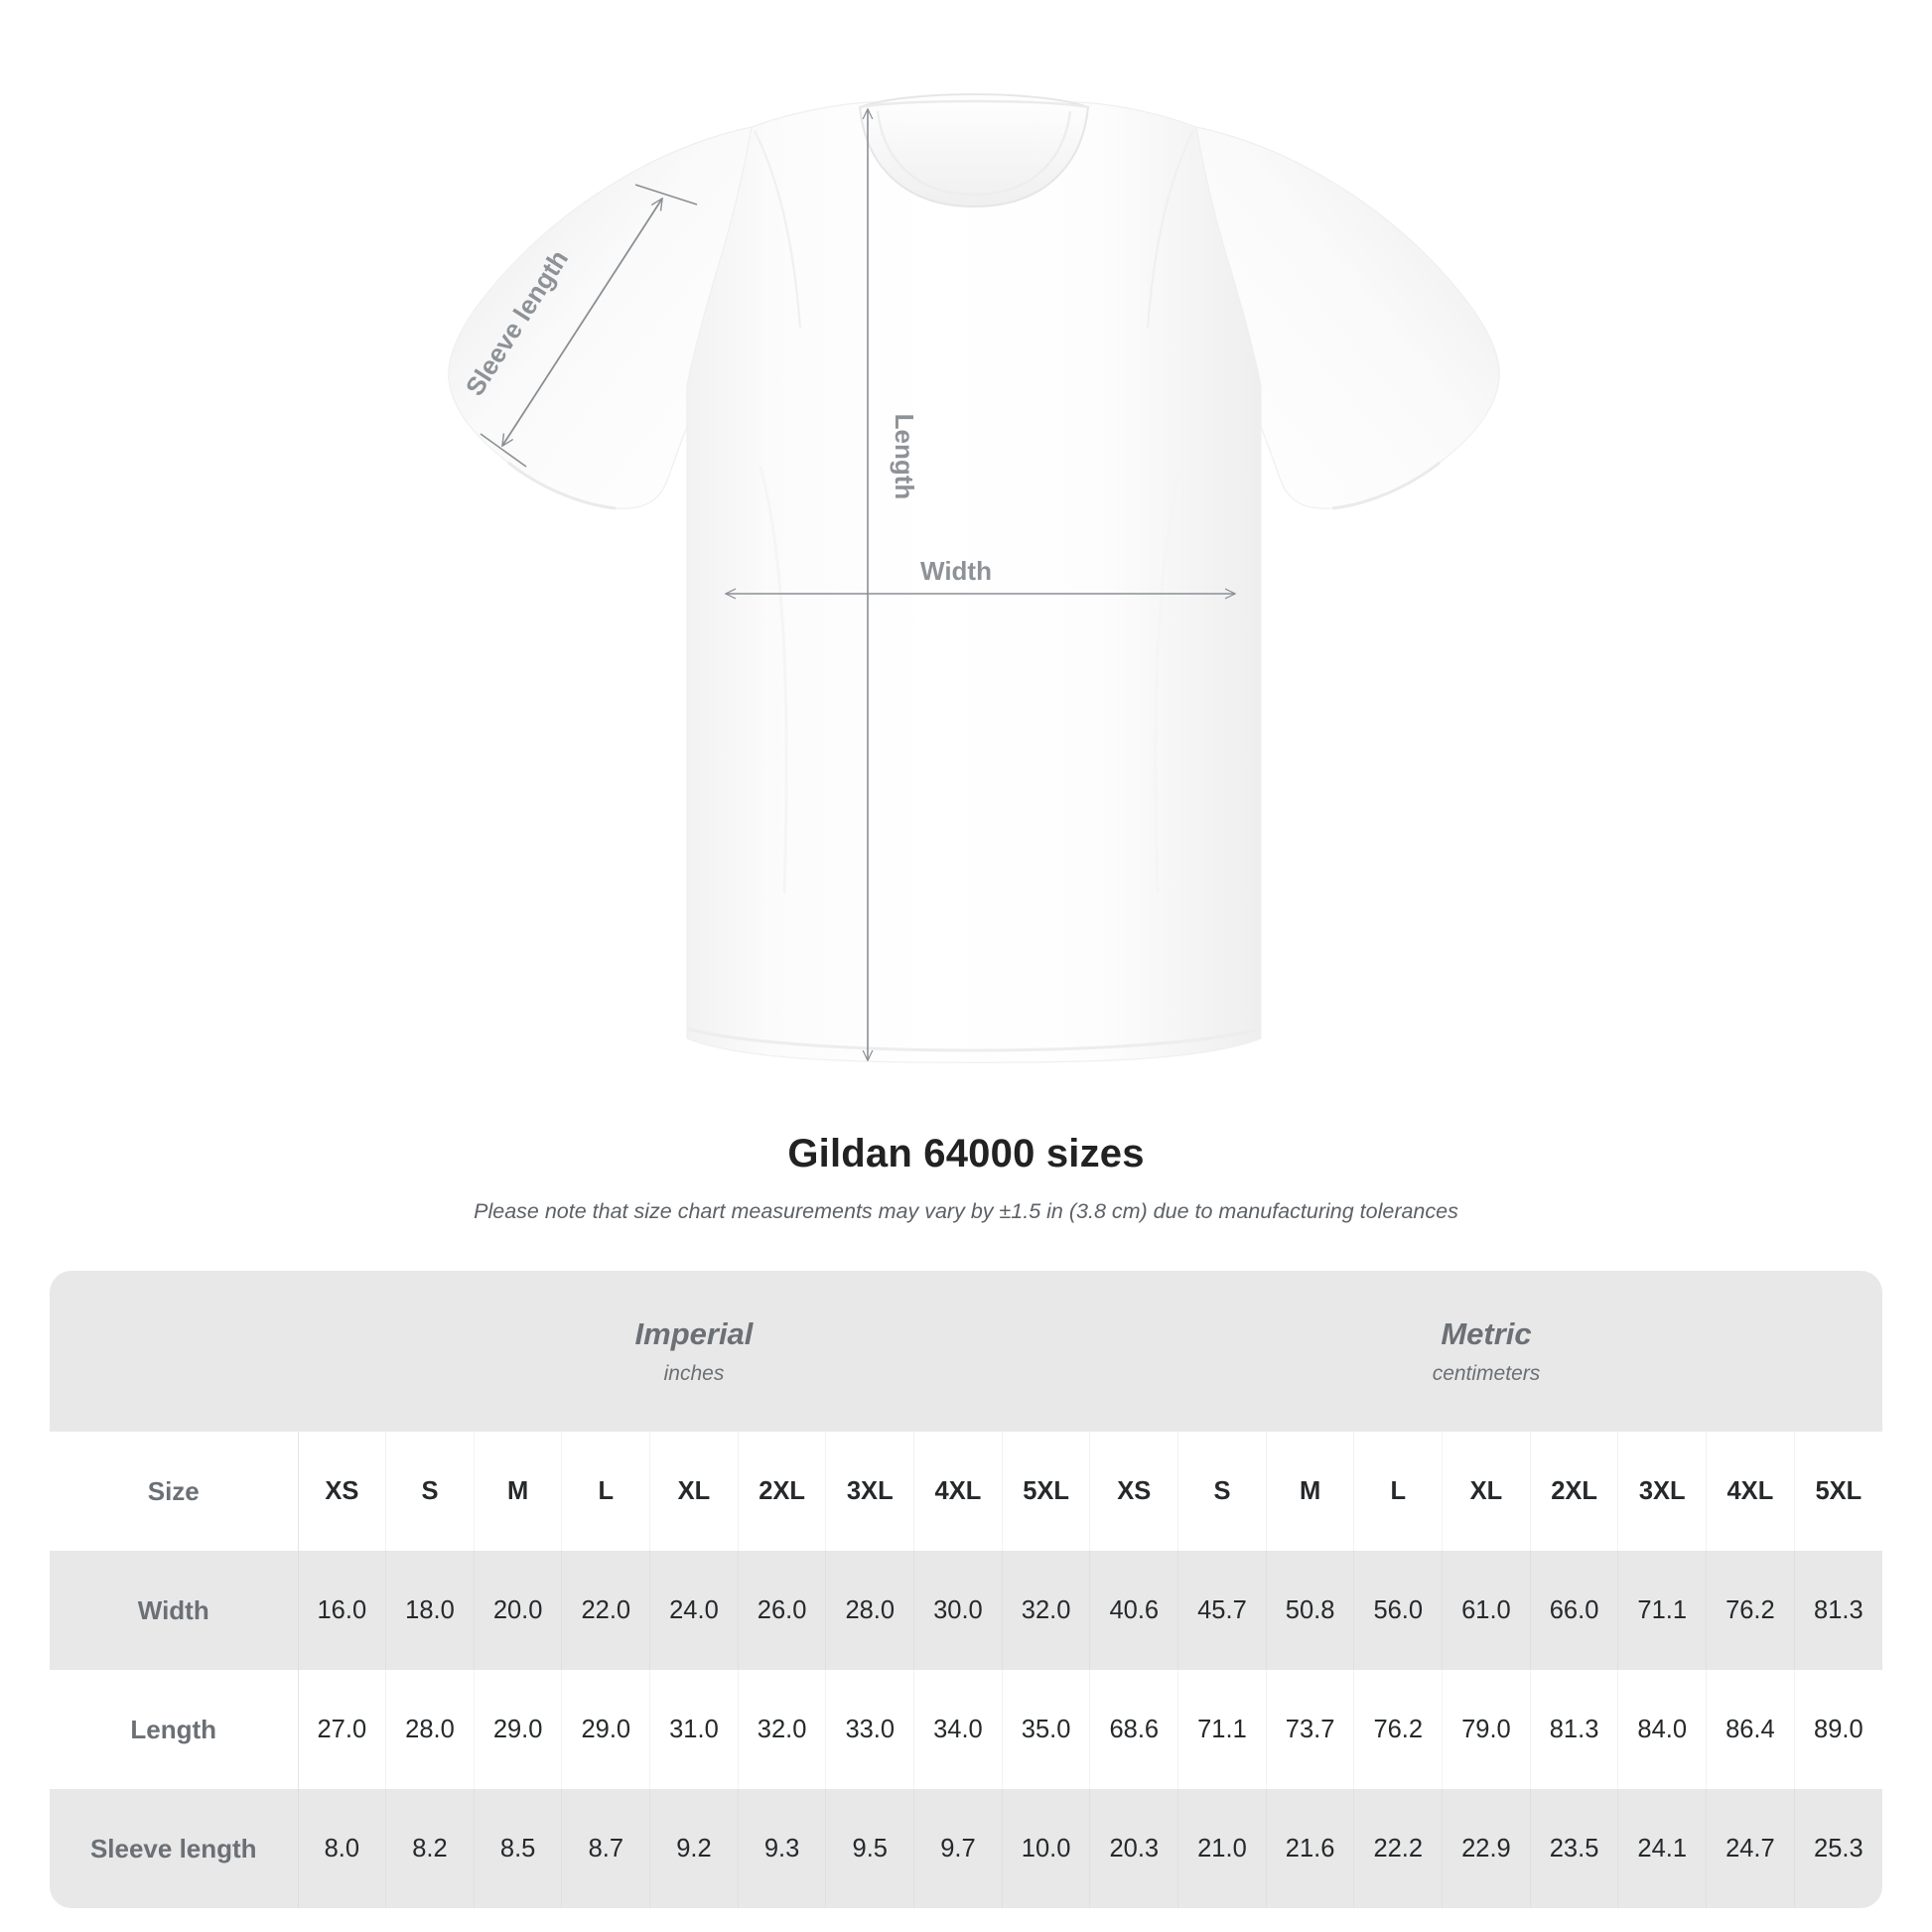 The height and width of the screenshot is (1932, 1932). What do you see at coordinates (1575, 1610) in the screenshot?
I see `cell-width-met-2xl: 66.0` at bounding box center [1575, 1610].